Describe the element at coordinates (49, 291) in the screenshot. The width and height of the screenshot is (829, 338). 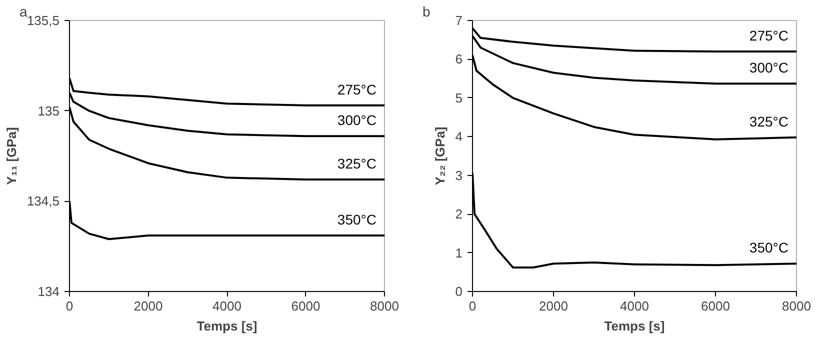
I see `y-tick-label: 134` at that location.